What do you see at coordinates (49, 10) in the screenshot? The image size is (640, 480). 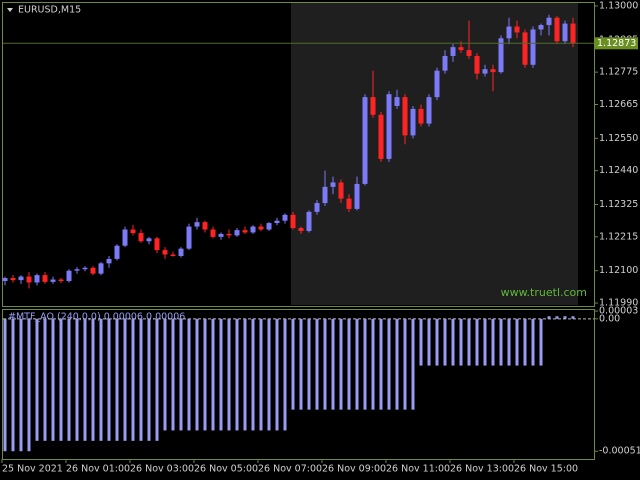 I see `symbol-label: EURUSD,M15` at bounding box center [49, 10].